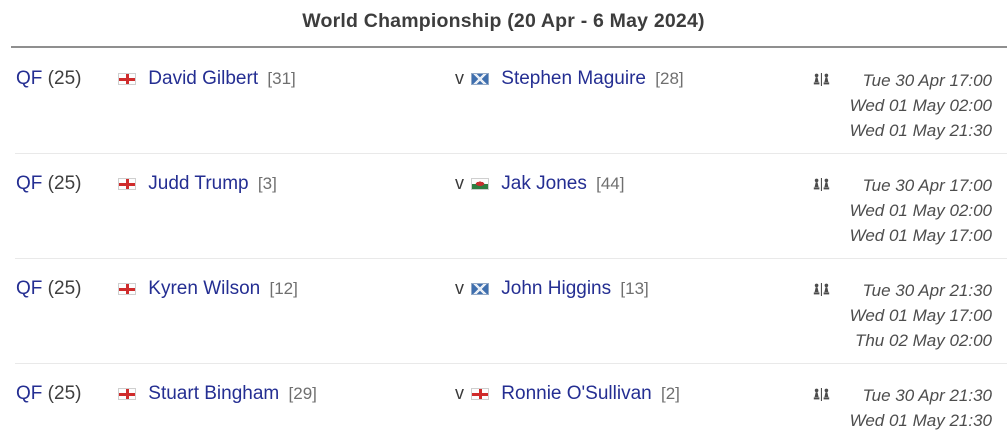 This screenshot has width=1007, height=436. Describe the element at coordinates (214, 393) in the screenshot. I see `player1-link: Stuart Bingham` at that location.